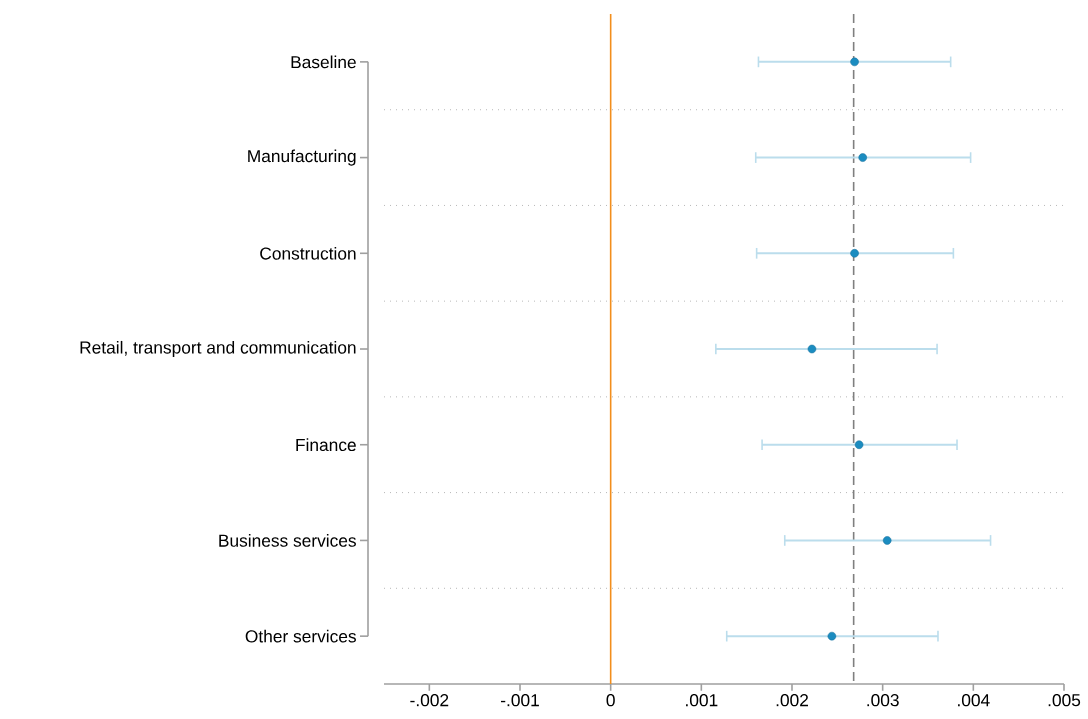 The width and height of the screenshot is (1088, 719). What do you see at coordinates (883, 700) in the screenshot?
I see `x-tick-label: .003` at bounding box center [883, 700].